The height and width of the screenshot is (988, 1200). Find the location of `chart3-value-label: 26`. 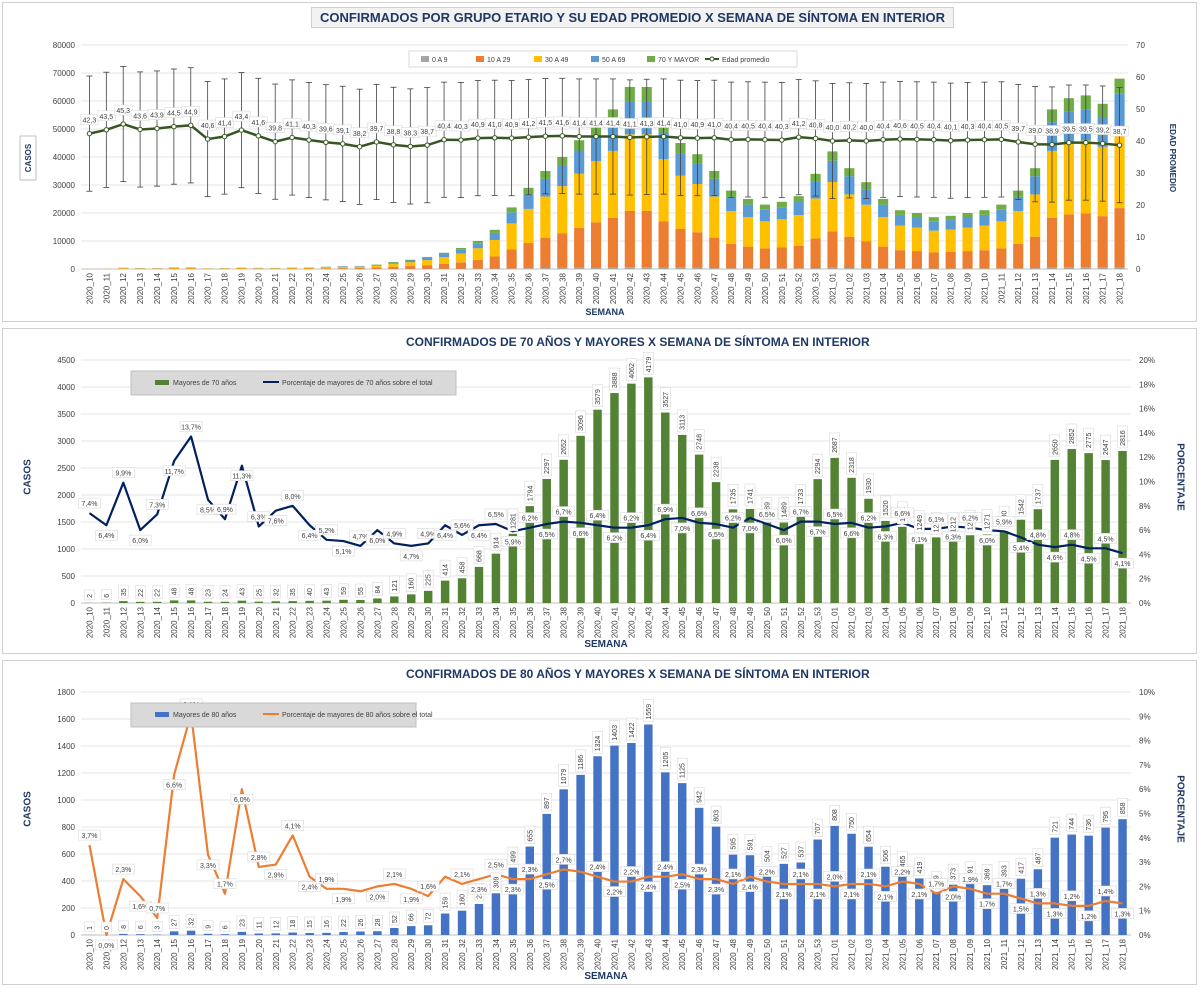

chart3-value-label: 26 is located at coordinates (361, 923).